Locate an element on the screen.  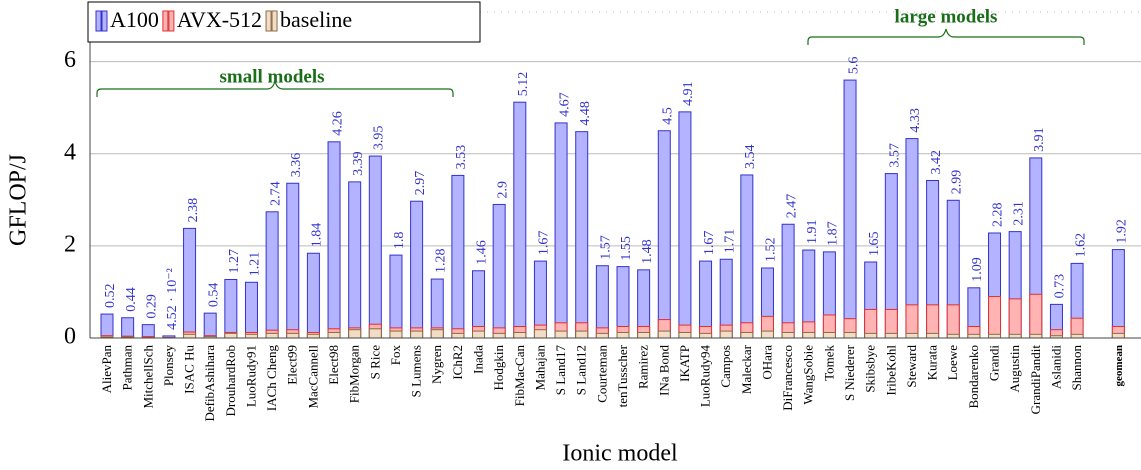
annotation: large models is located at coordinates (946, 16).